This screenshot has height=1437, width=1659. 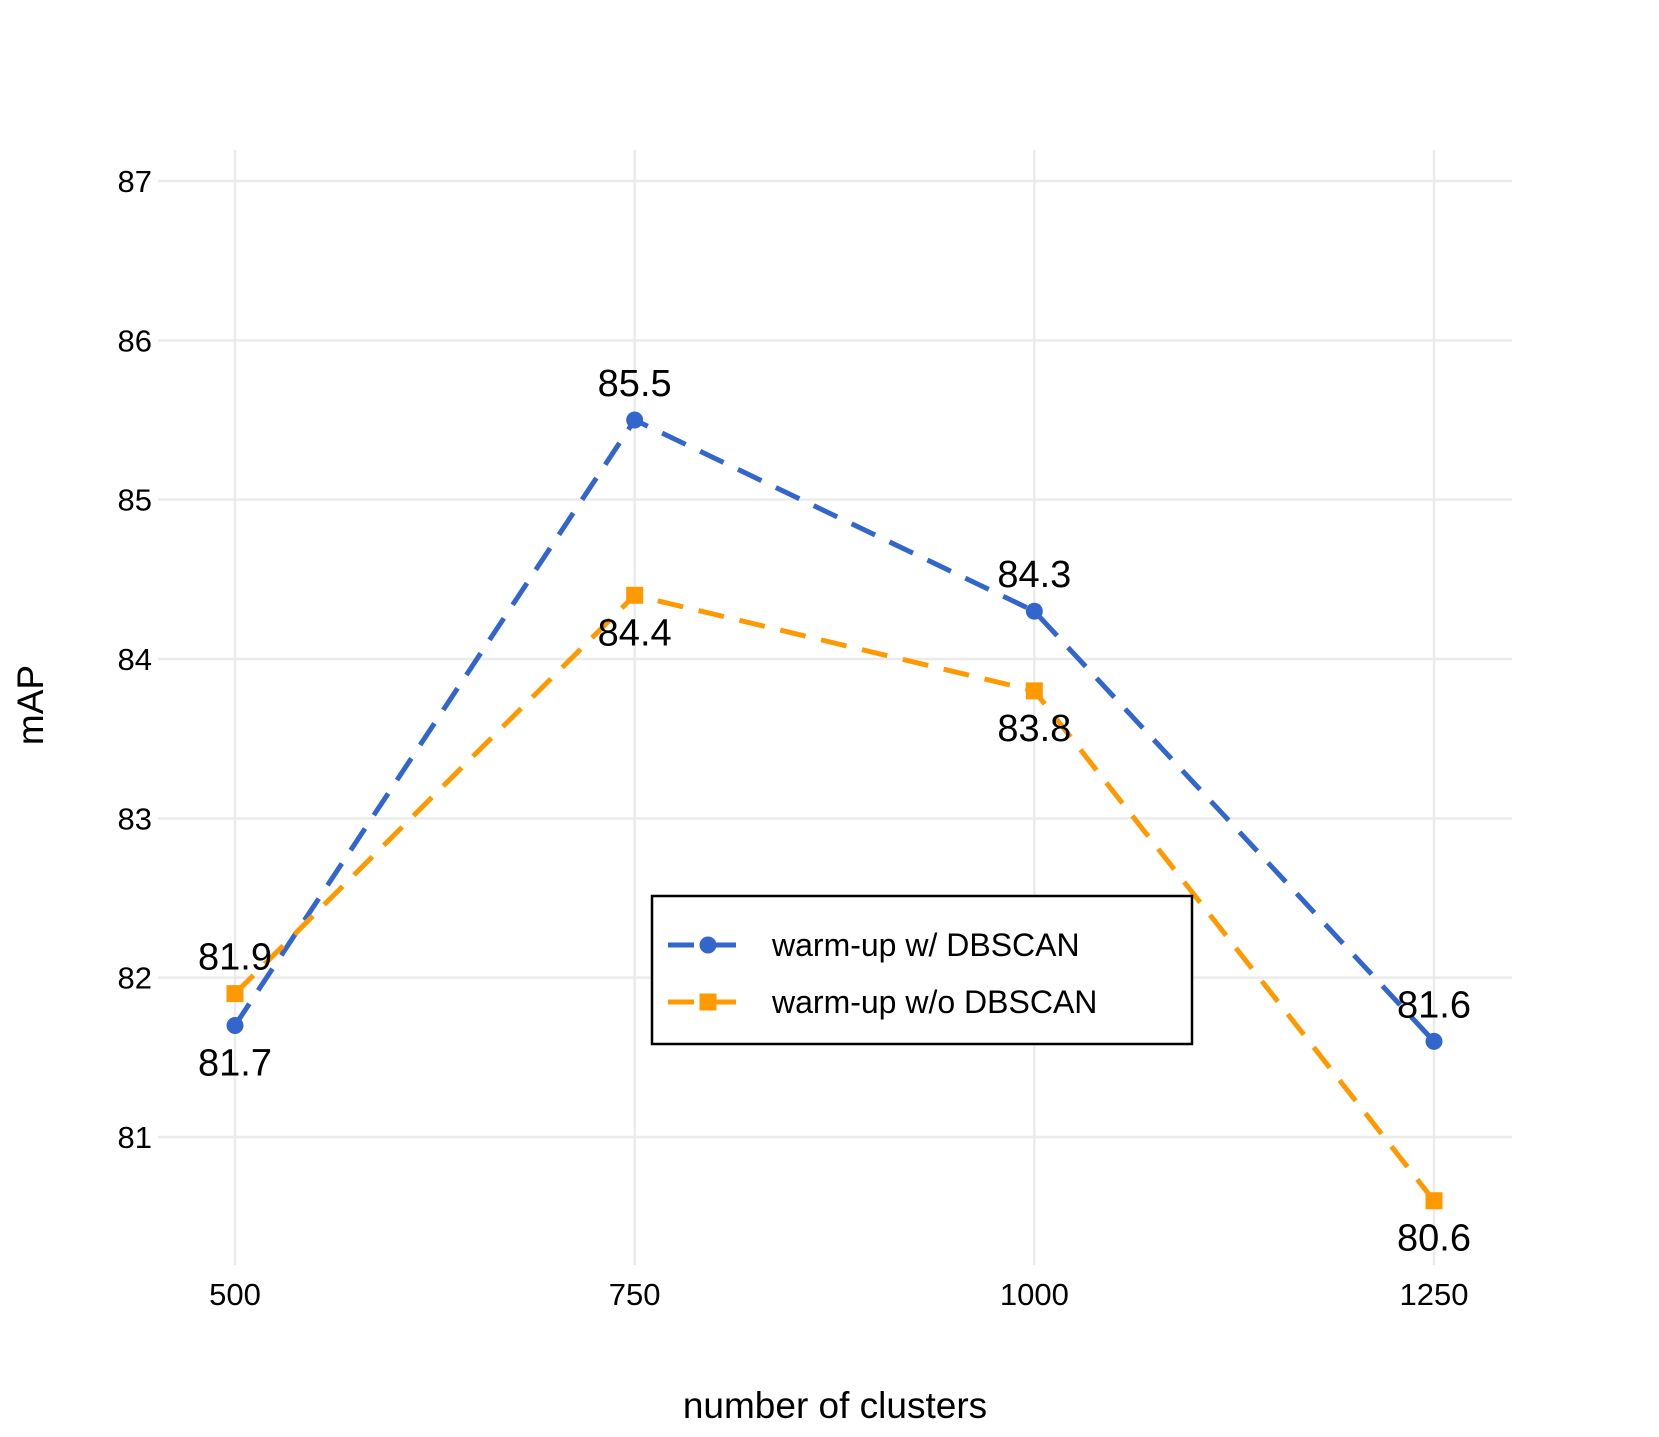 I want to click on y-tick-label: 84, so click(x=135, y=659).